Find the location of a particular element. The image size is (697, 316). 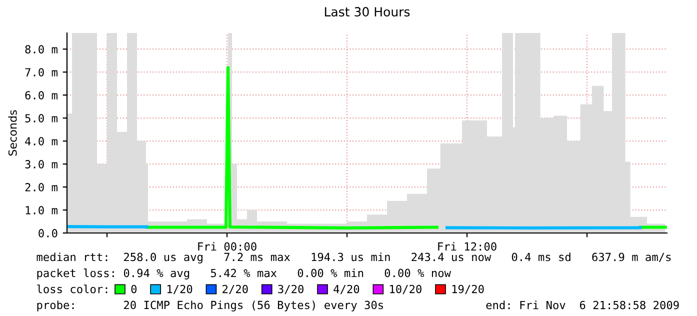

y-tick-label: 6.0 m is located at coordinates (41, 95).